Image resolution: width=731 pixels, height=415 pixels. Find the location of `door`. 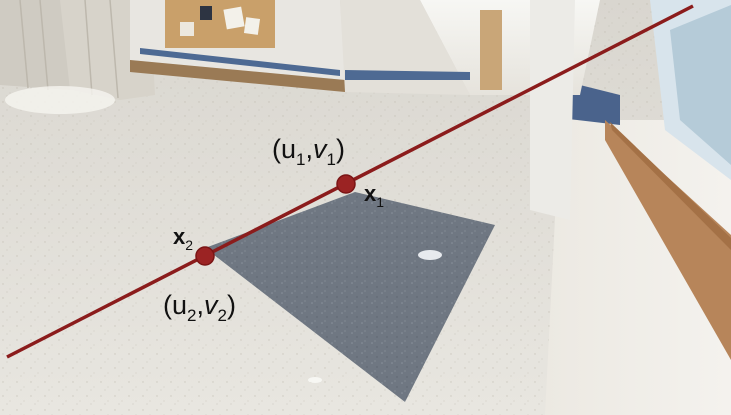

door is located at coordinates (491, 50).